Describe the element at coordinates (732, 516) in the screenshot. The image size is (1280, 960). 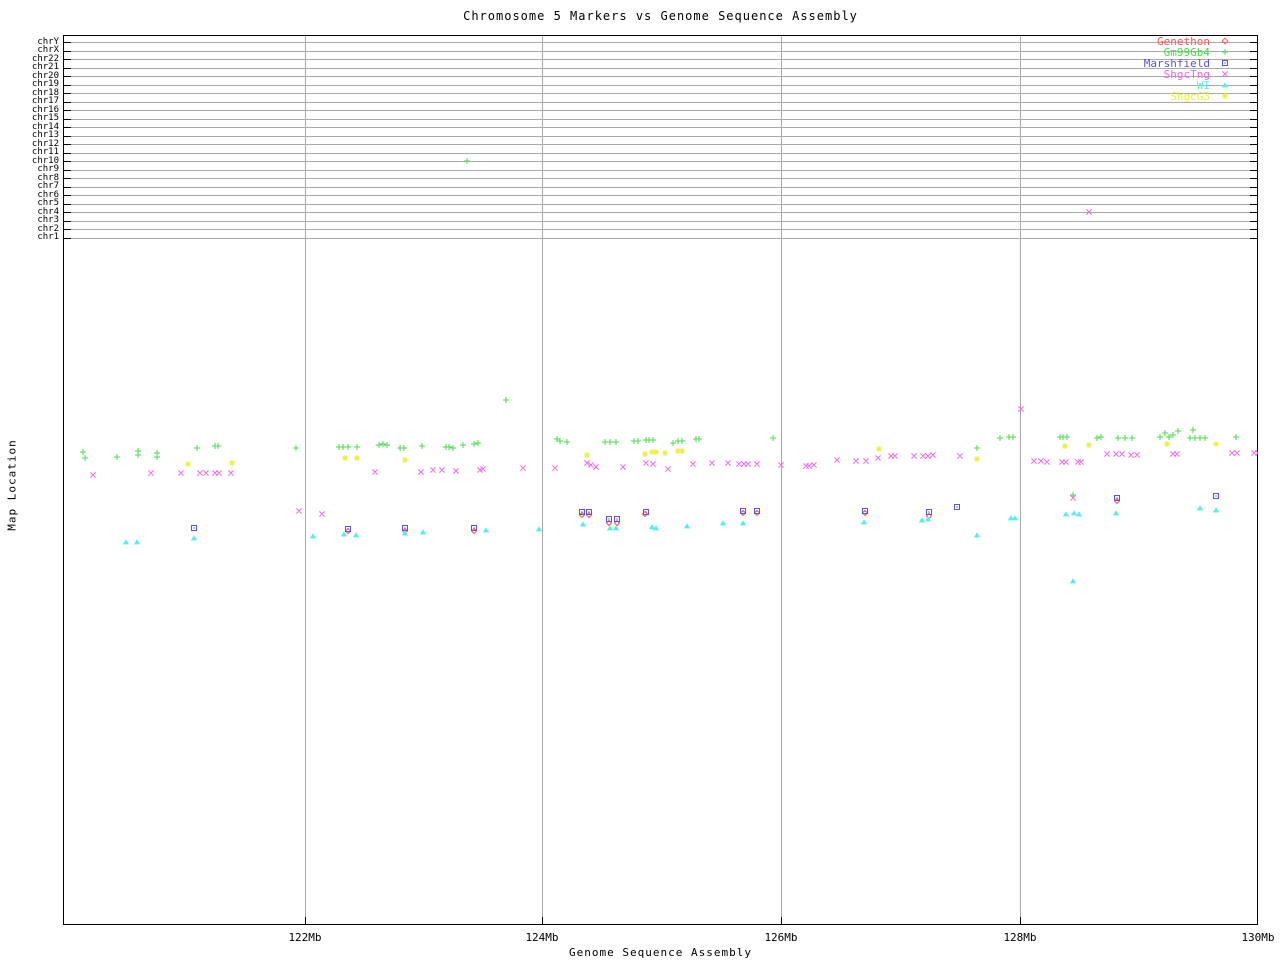
I see `series-genethon-points` at that location.